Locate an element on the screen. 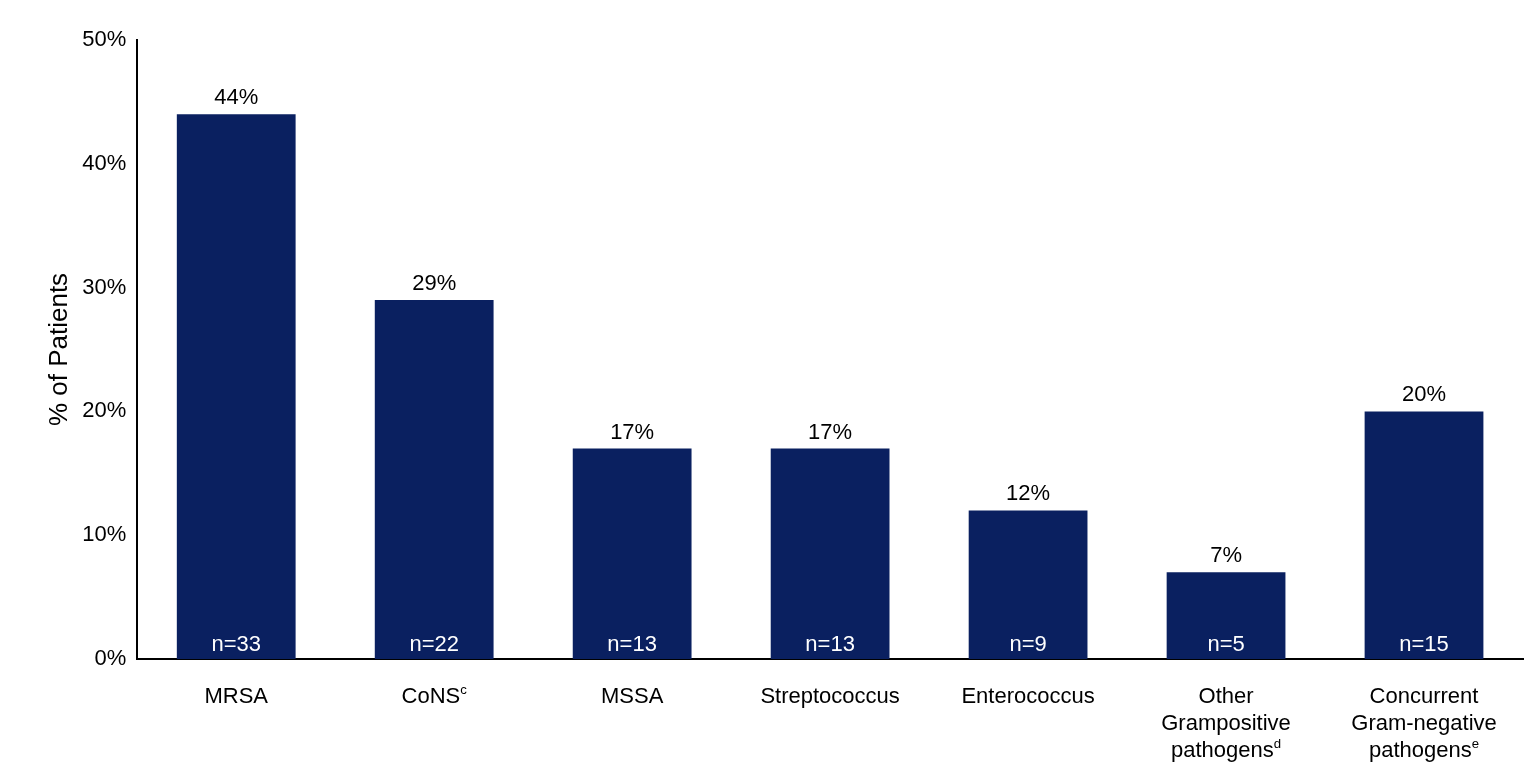  data-label: 44% is located at coordinates (236, 97).